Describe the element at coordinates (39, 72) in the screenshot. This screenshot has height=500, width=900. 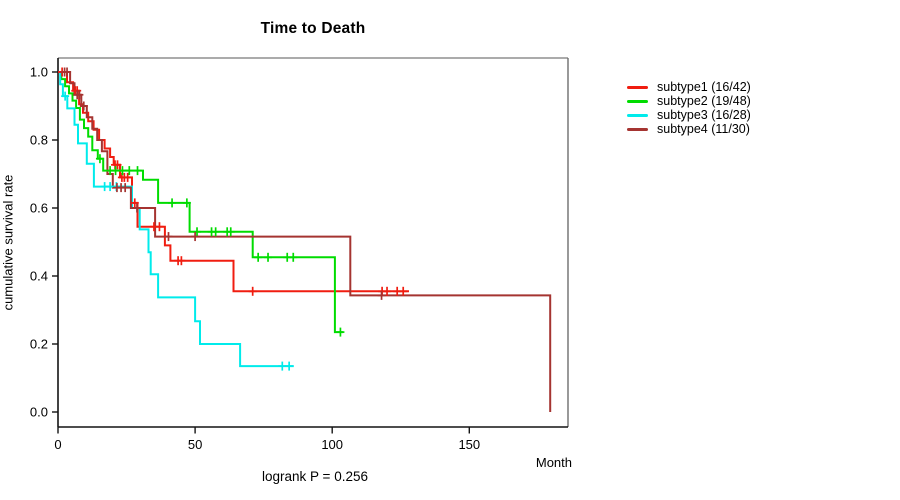
I see `svg-text: 1.0` at that location.